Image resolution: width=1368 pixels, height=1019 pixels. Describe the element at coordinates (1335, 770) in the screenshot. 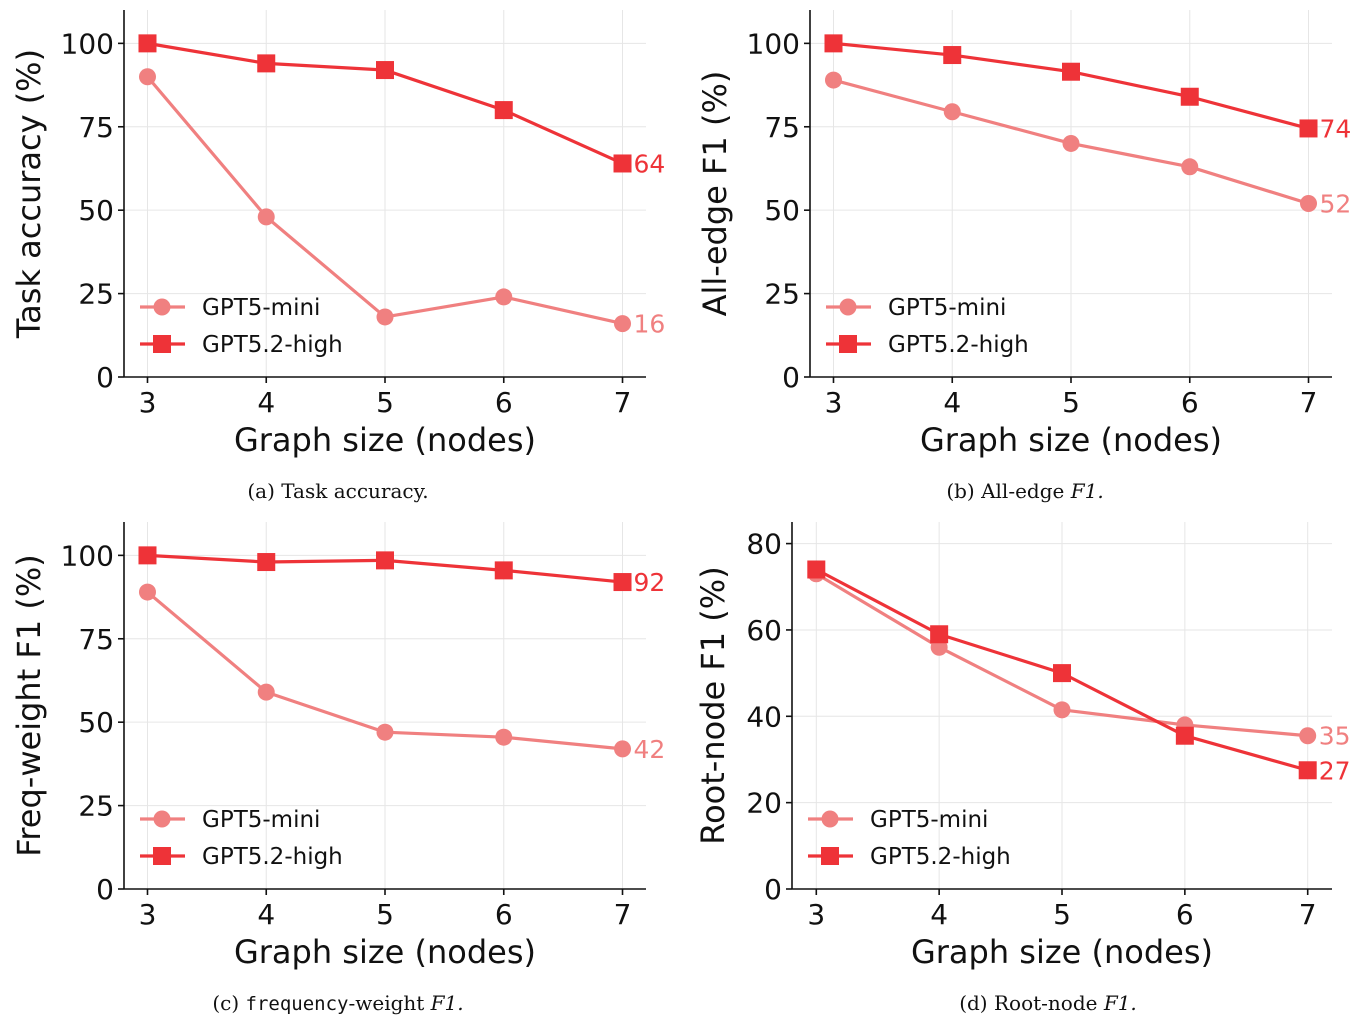

I see `end-value-label: 27` at that location.